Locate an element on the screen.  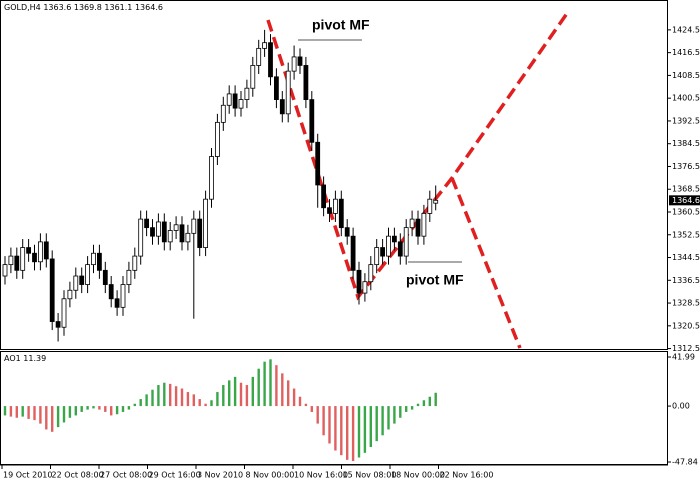
last-high: 1369.8 is located at coordinates (88, 7).